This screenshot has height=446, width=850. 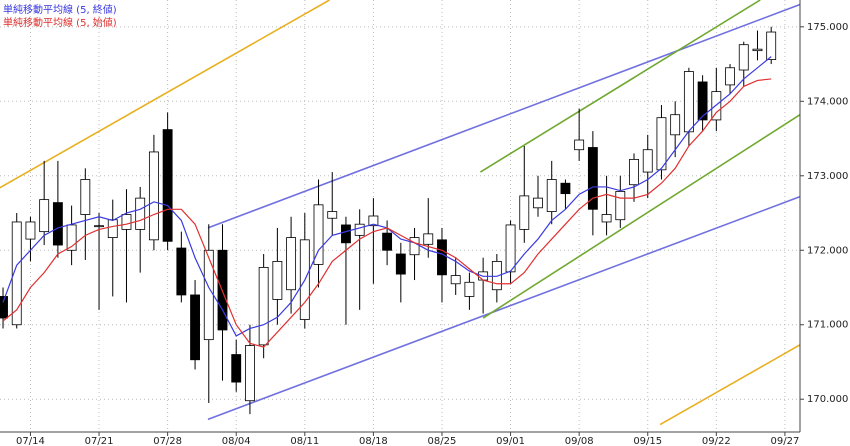 I want to click on x-tick-label: 09/01, so click(x=510, y=441).